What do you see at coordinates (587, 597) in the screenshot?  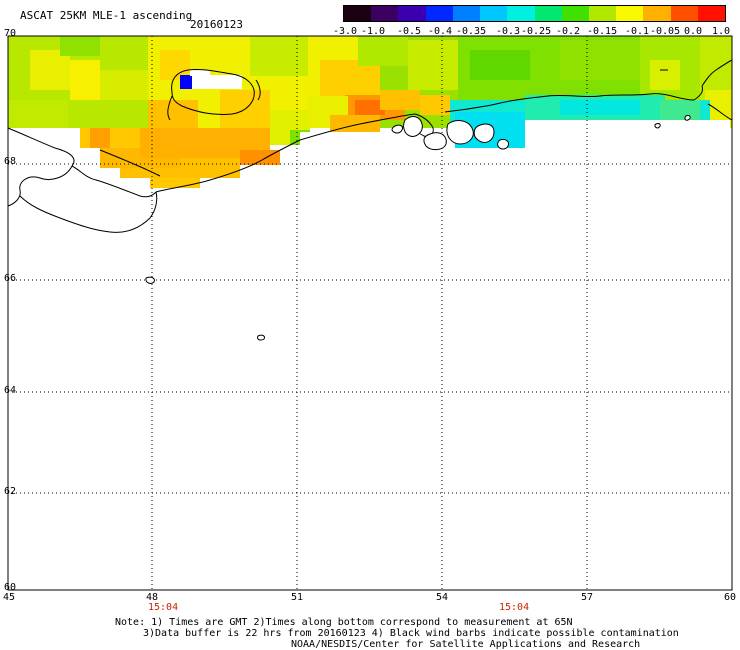 I see `lon-label: 57` at bounding box center [587, 597].